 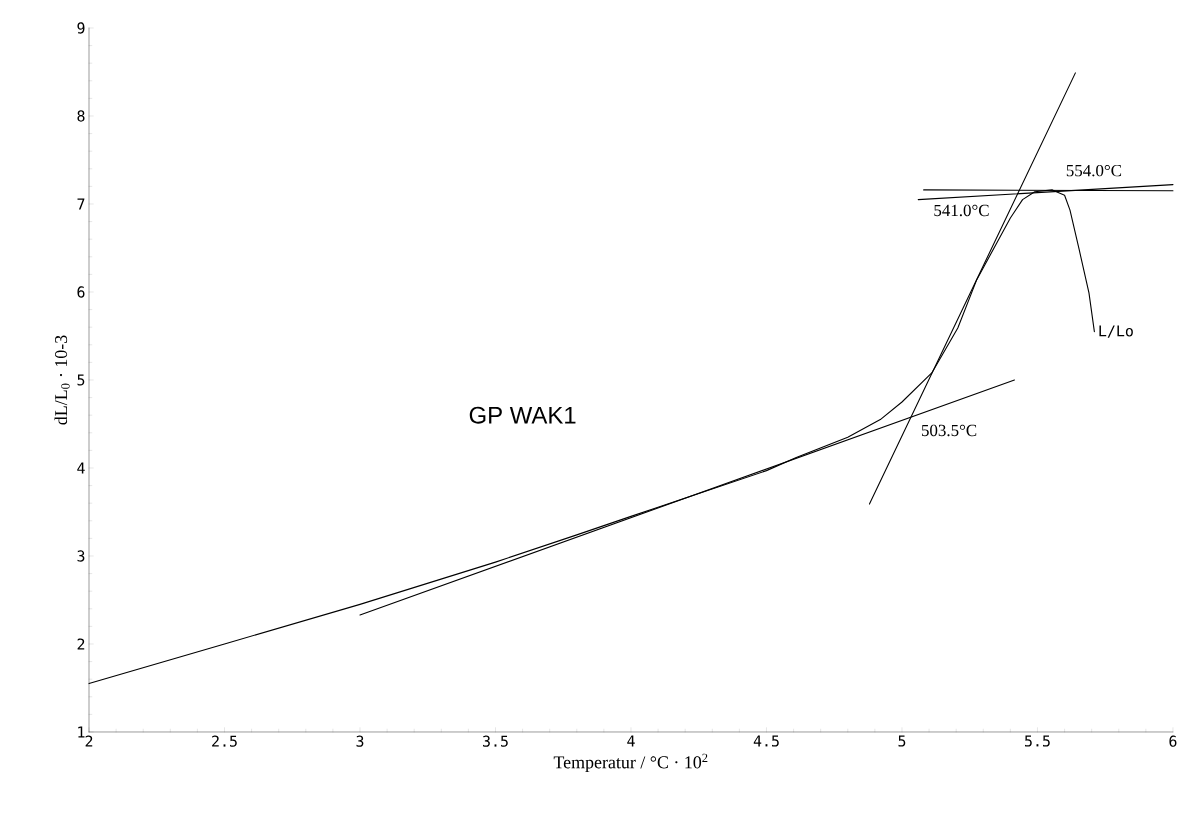 I want to click on x-tick-label: 3.5, so click(x=495, y=741).